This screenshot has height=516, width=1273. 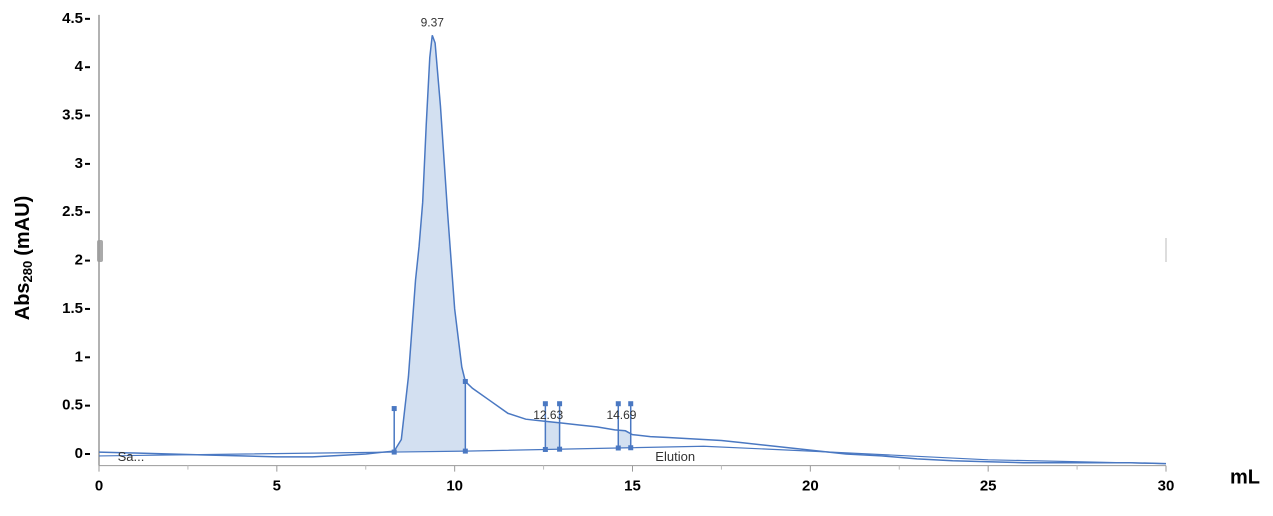 What do you see at coordinates (632, 486) in the screenshot?
I see `x-tick-label: 15` at bounding box center [632, 486].